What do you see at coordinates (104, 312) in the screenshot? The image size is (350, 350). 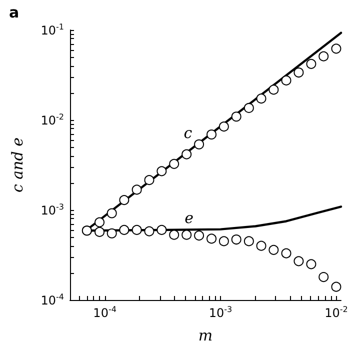 I see `x-tick-label: 10$^{-4}$` at bounding box center [104, 312].